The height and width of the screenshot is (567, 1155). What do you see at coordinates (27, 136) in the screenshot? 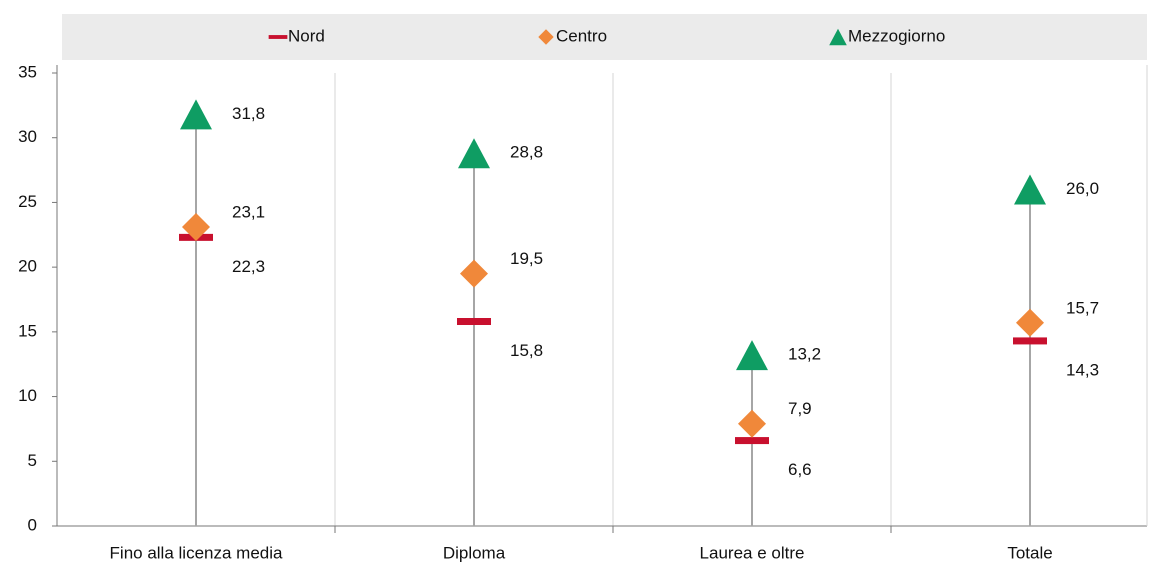
I see `y-tick-label: 30` at bounding box center [27, 136].